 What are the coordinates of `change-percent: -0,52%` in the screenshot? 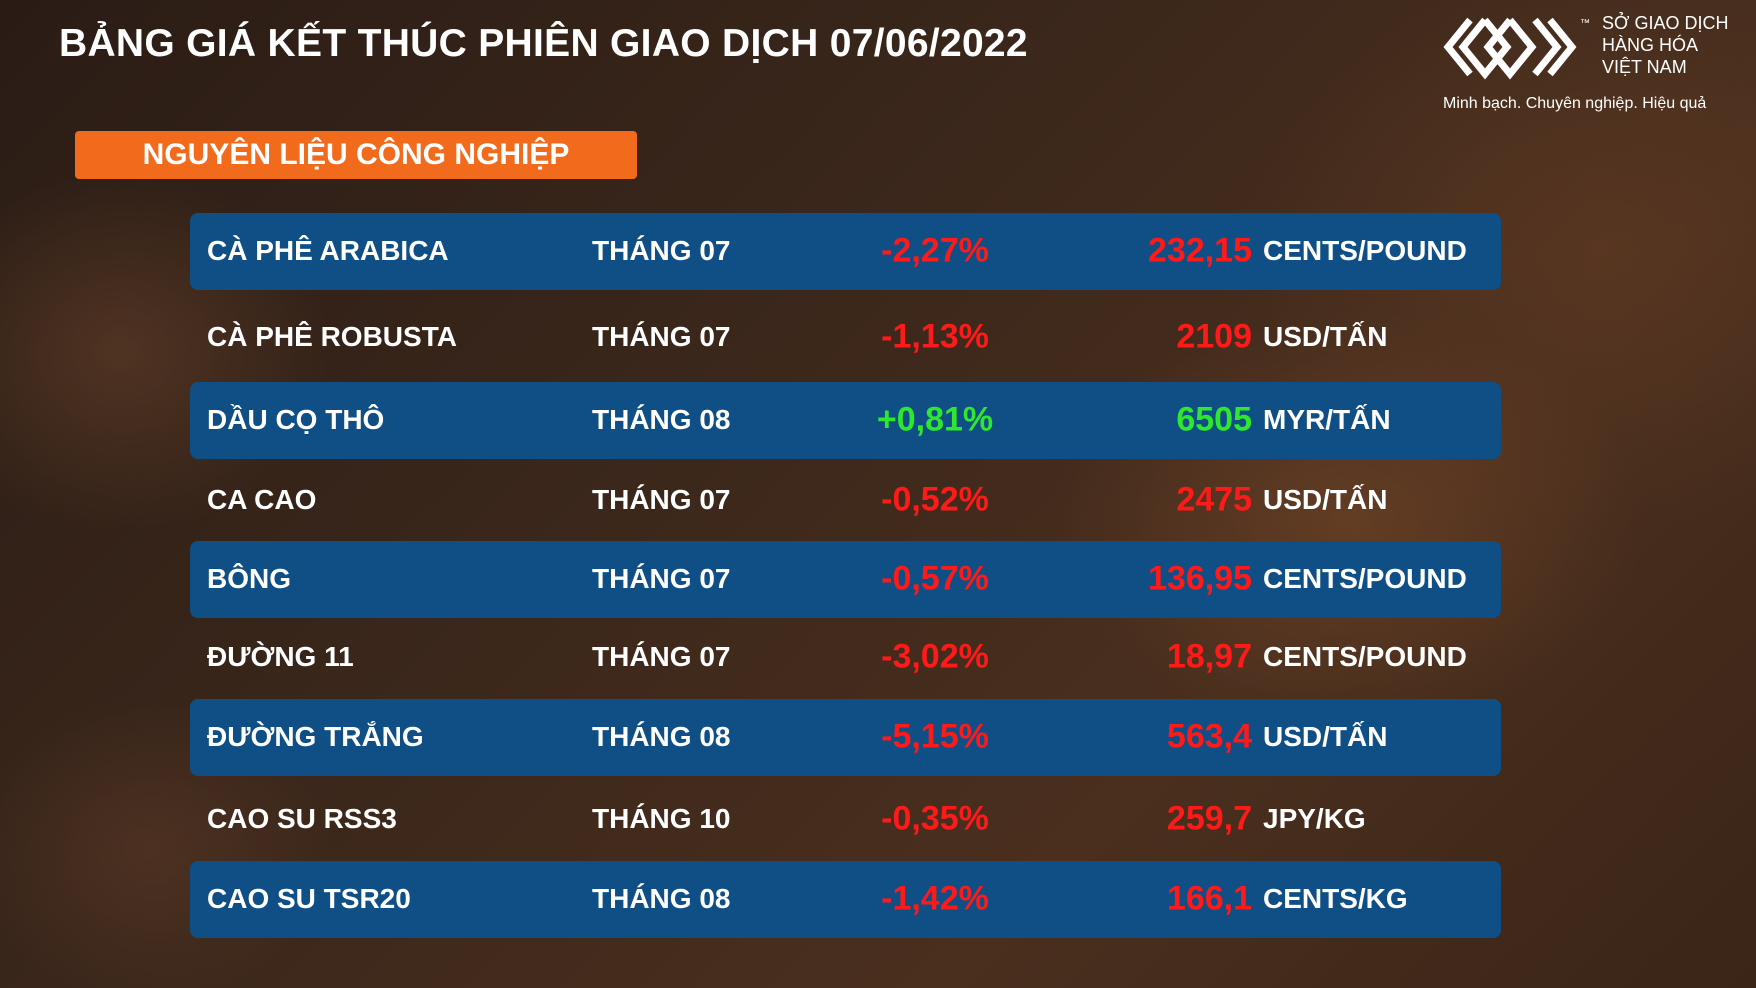 It's located at (935, 499).